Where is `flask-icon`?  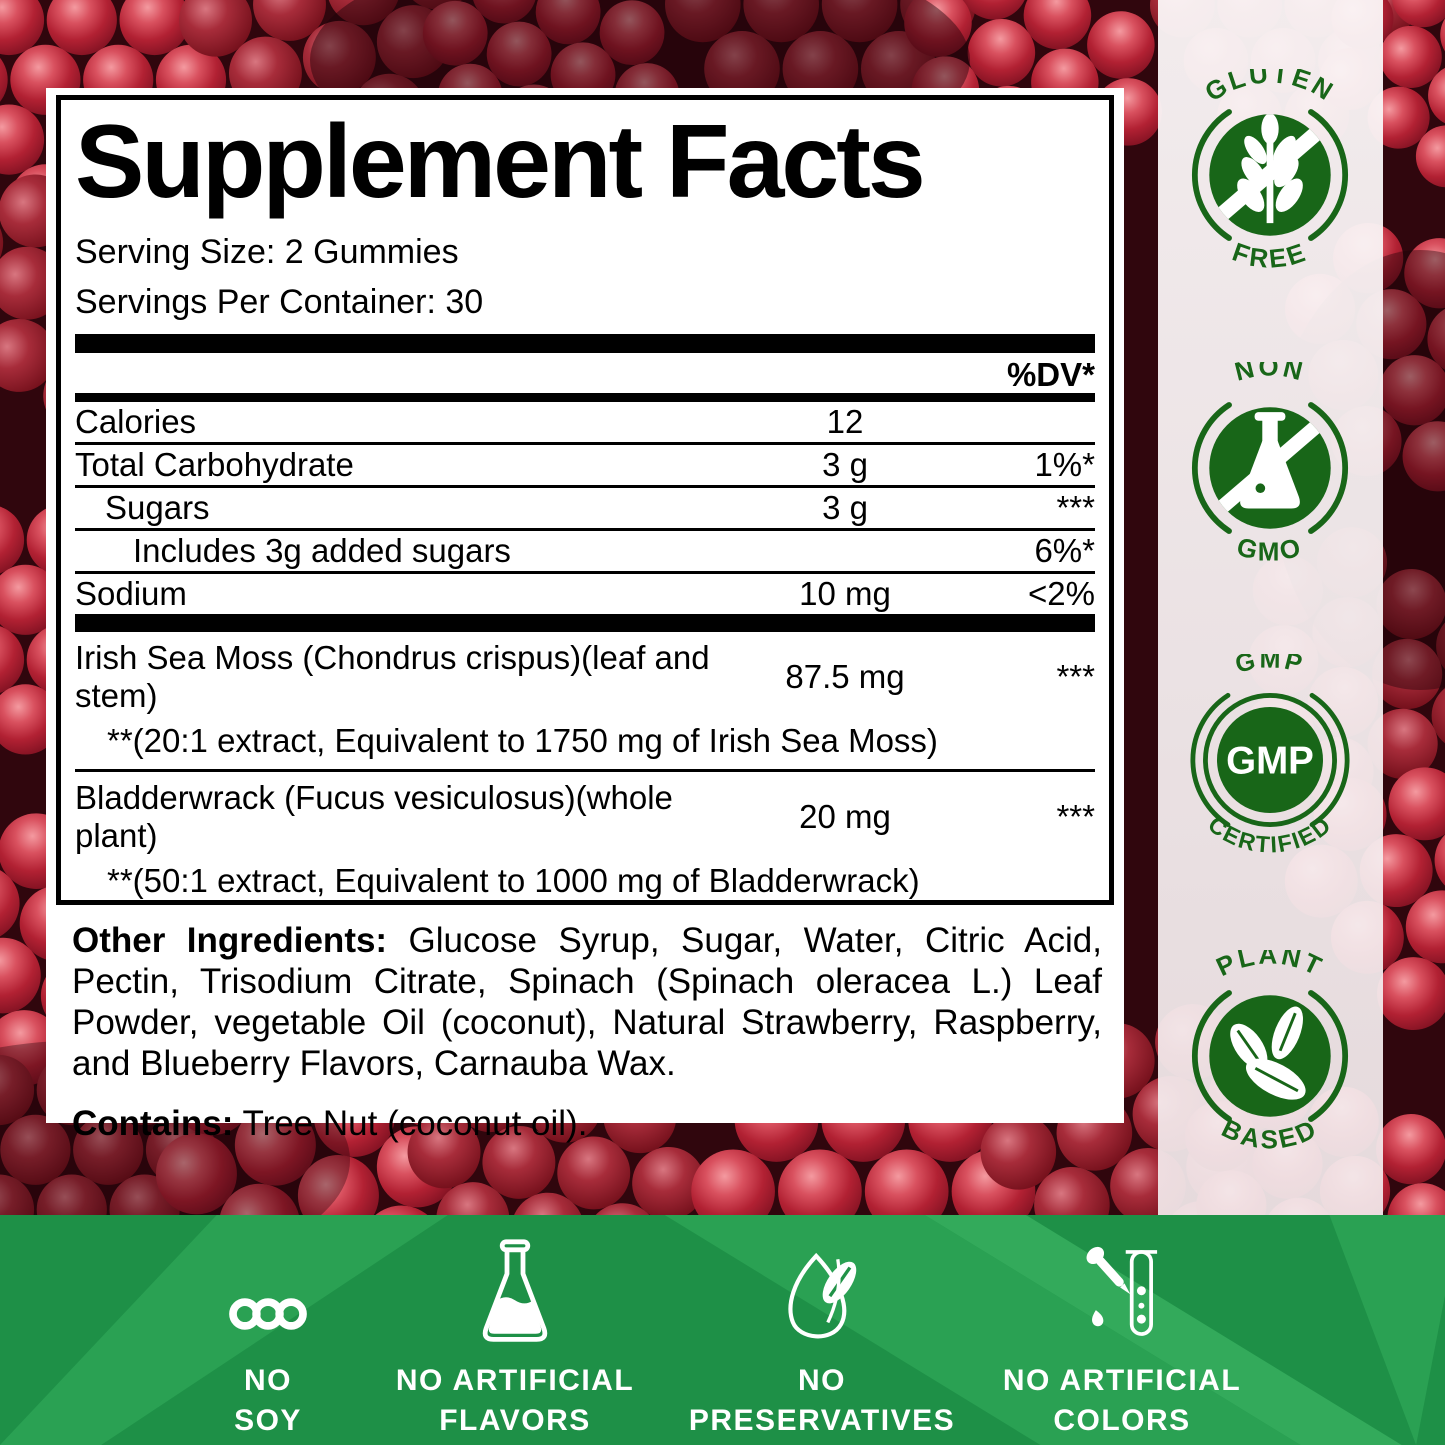 flask-icon is located at coordinates (515, 1290).